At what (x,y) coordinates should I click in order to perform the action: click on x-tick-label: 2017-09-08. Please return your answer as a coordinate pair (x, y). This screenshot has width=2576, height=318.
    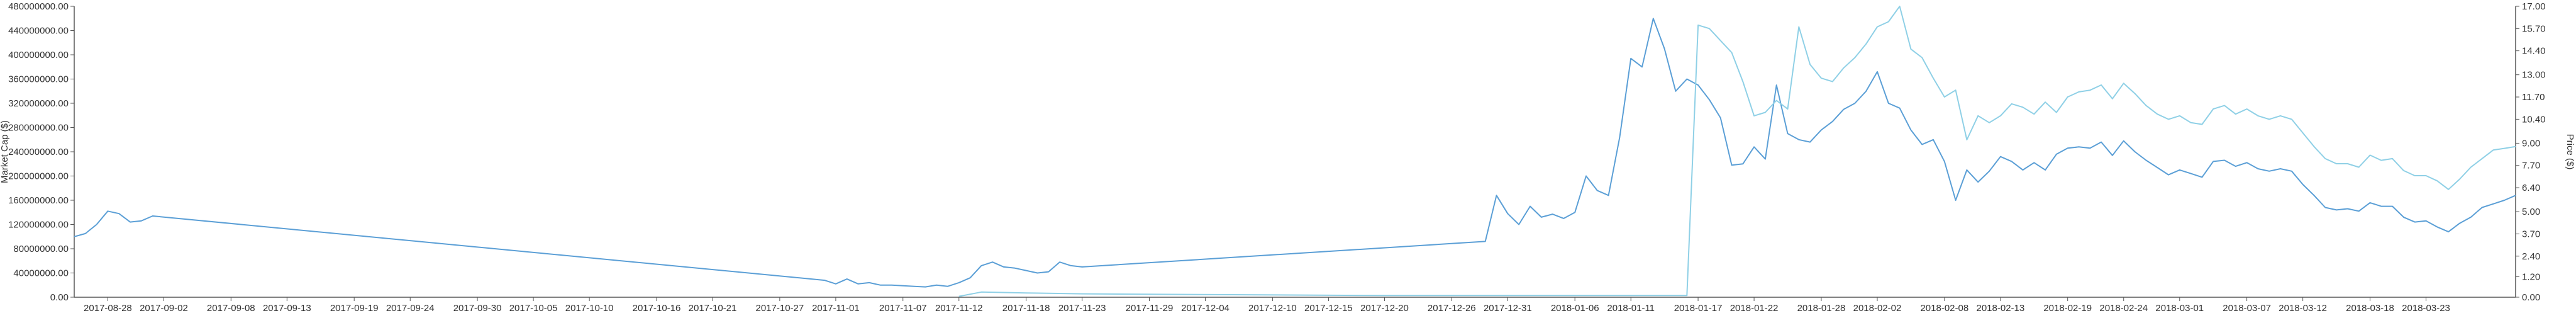
    Looking at the image, I should click on (231, 308).